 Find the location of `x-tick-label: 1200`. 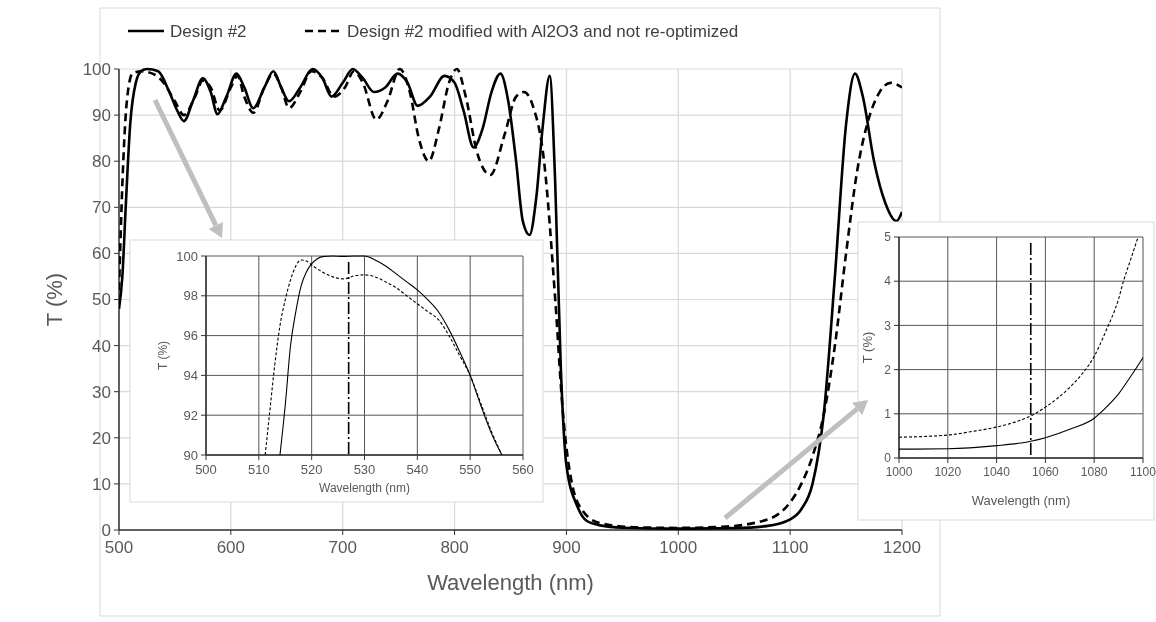

x-tick-label: 1200 is located at coordinates (902, 547).